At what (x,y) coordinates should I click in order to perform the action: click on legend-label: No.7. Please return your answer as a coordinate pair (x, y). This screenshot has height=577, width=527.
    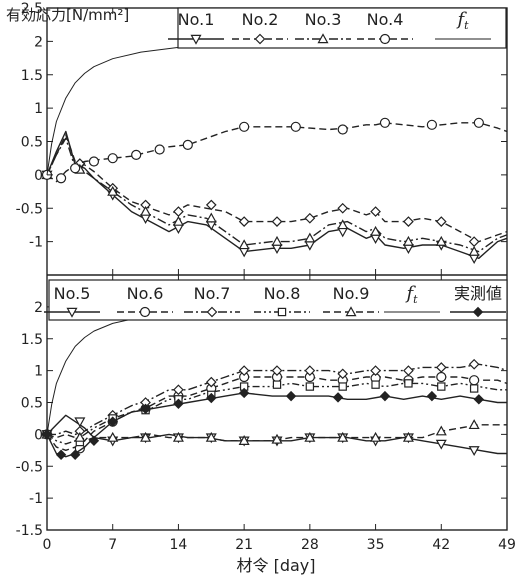
    Looking at the image, I should click on (212, 293).